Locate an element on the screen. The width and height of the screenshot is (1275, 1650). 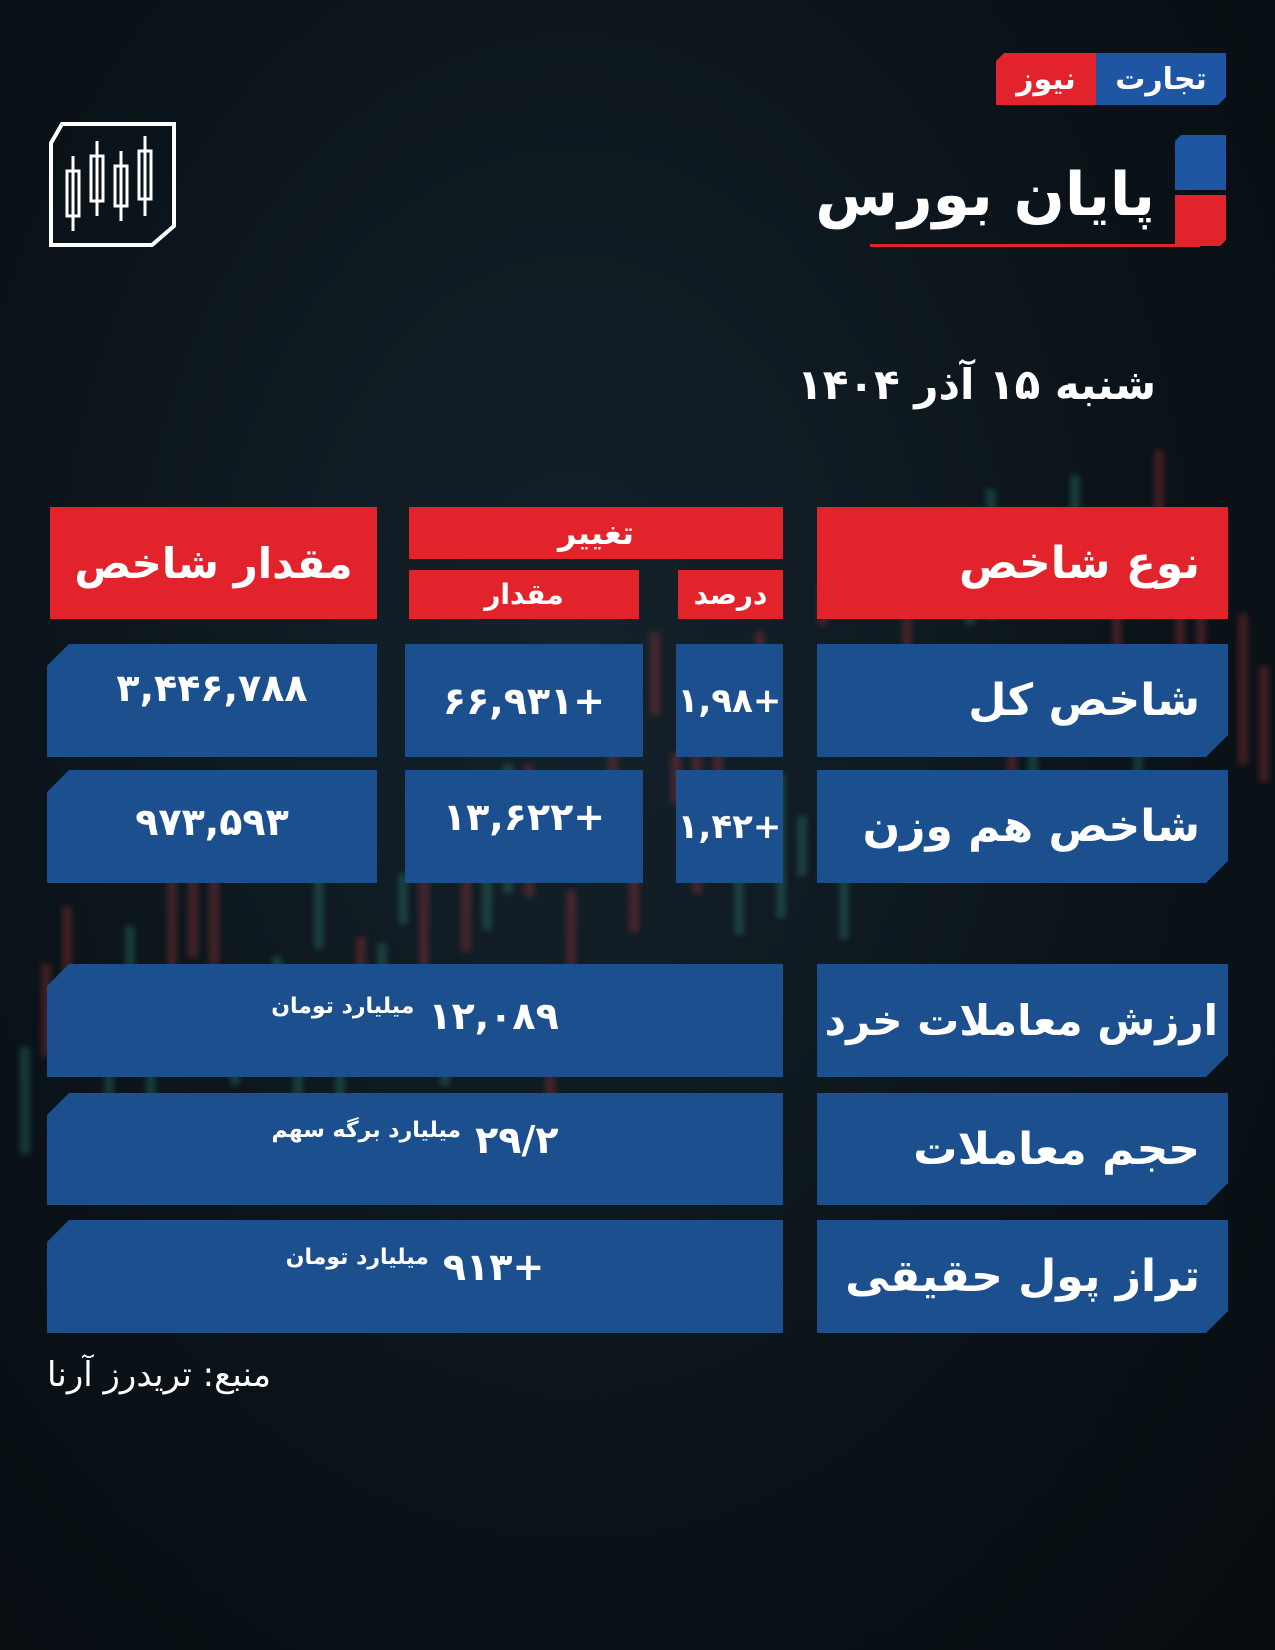
title-red-block is located at coordinates (1200, 220).